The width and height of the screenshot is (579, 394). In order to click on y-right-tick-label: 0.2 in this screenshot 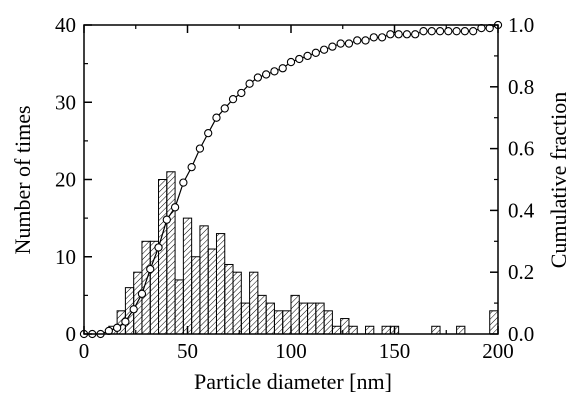, I will do `click(521, 272)`.